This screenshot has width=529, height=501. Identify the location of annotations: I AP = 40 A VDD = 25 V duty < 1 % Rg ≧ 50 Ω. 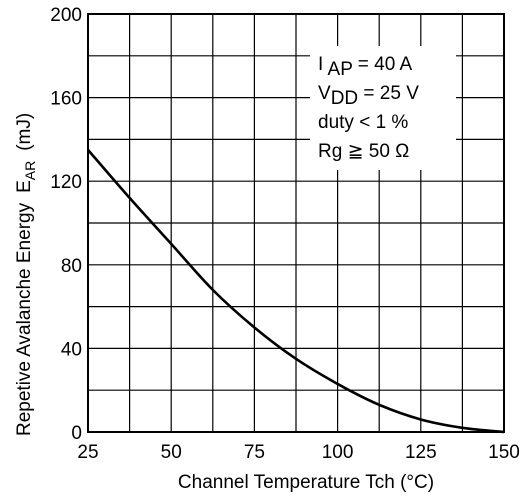
(383, 108).